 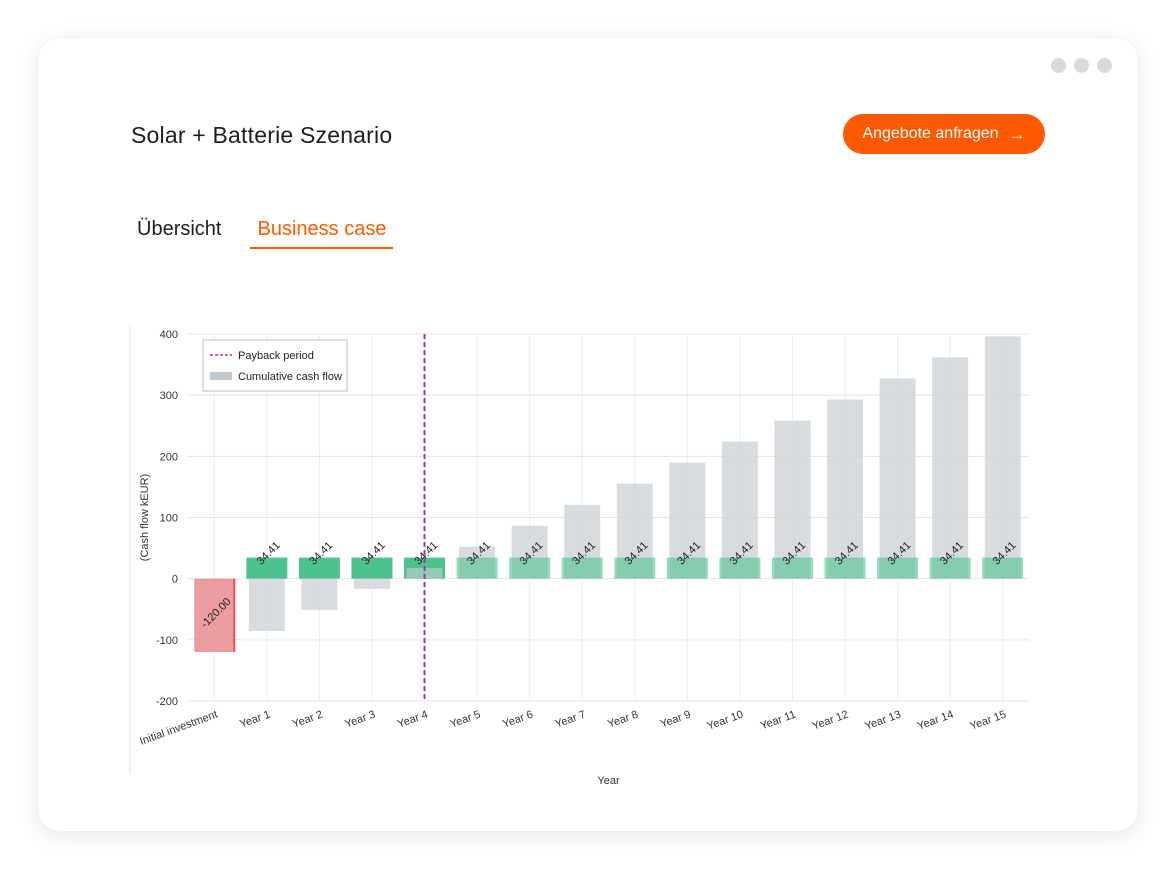 I want to click on page-title: Solar + Batterie Szenario, so click(x=262, y=135).